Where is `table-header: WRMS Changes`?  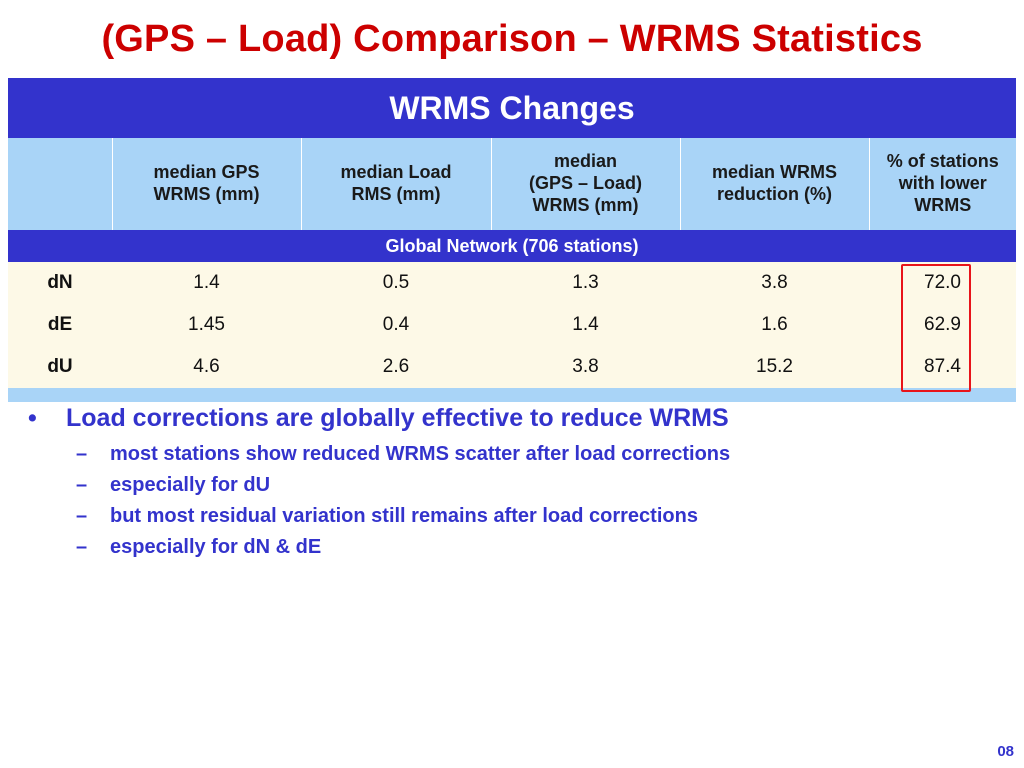
table-header: WRMS Changes is located at coordinates (512, 108).